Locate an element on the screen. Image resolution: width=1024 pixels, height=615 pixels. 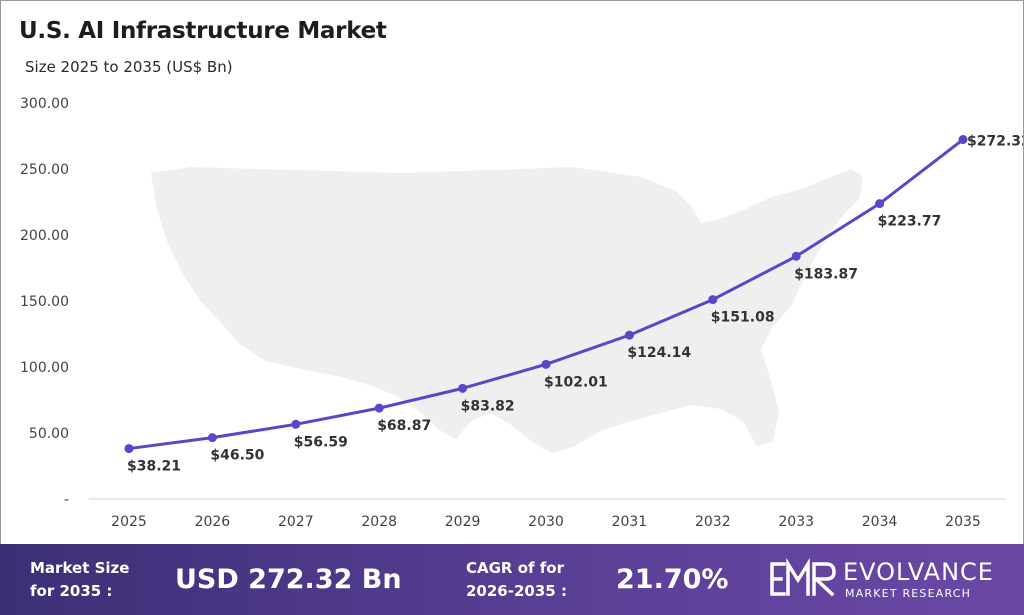
x-tick-label: 2030 is located at coordinates (546, 522).